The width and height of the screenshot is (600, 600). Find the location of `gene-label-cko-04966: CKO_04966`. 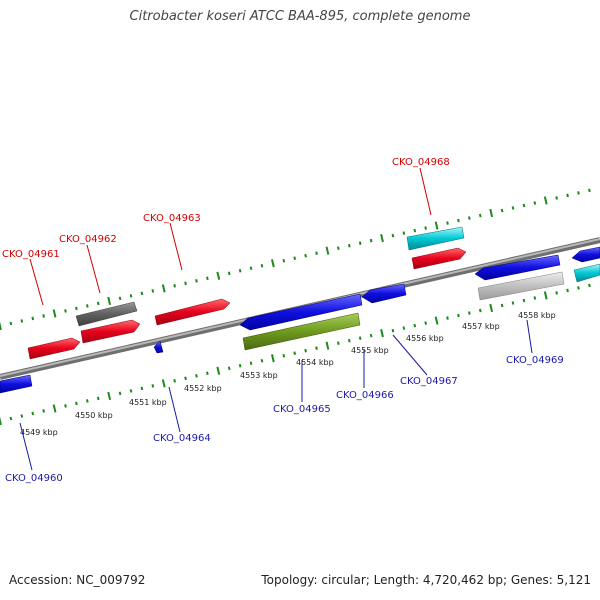

gene-label-cko-04966: CKO_04966 is located at coordinates (365, 395).